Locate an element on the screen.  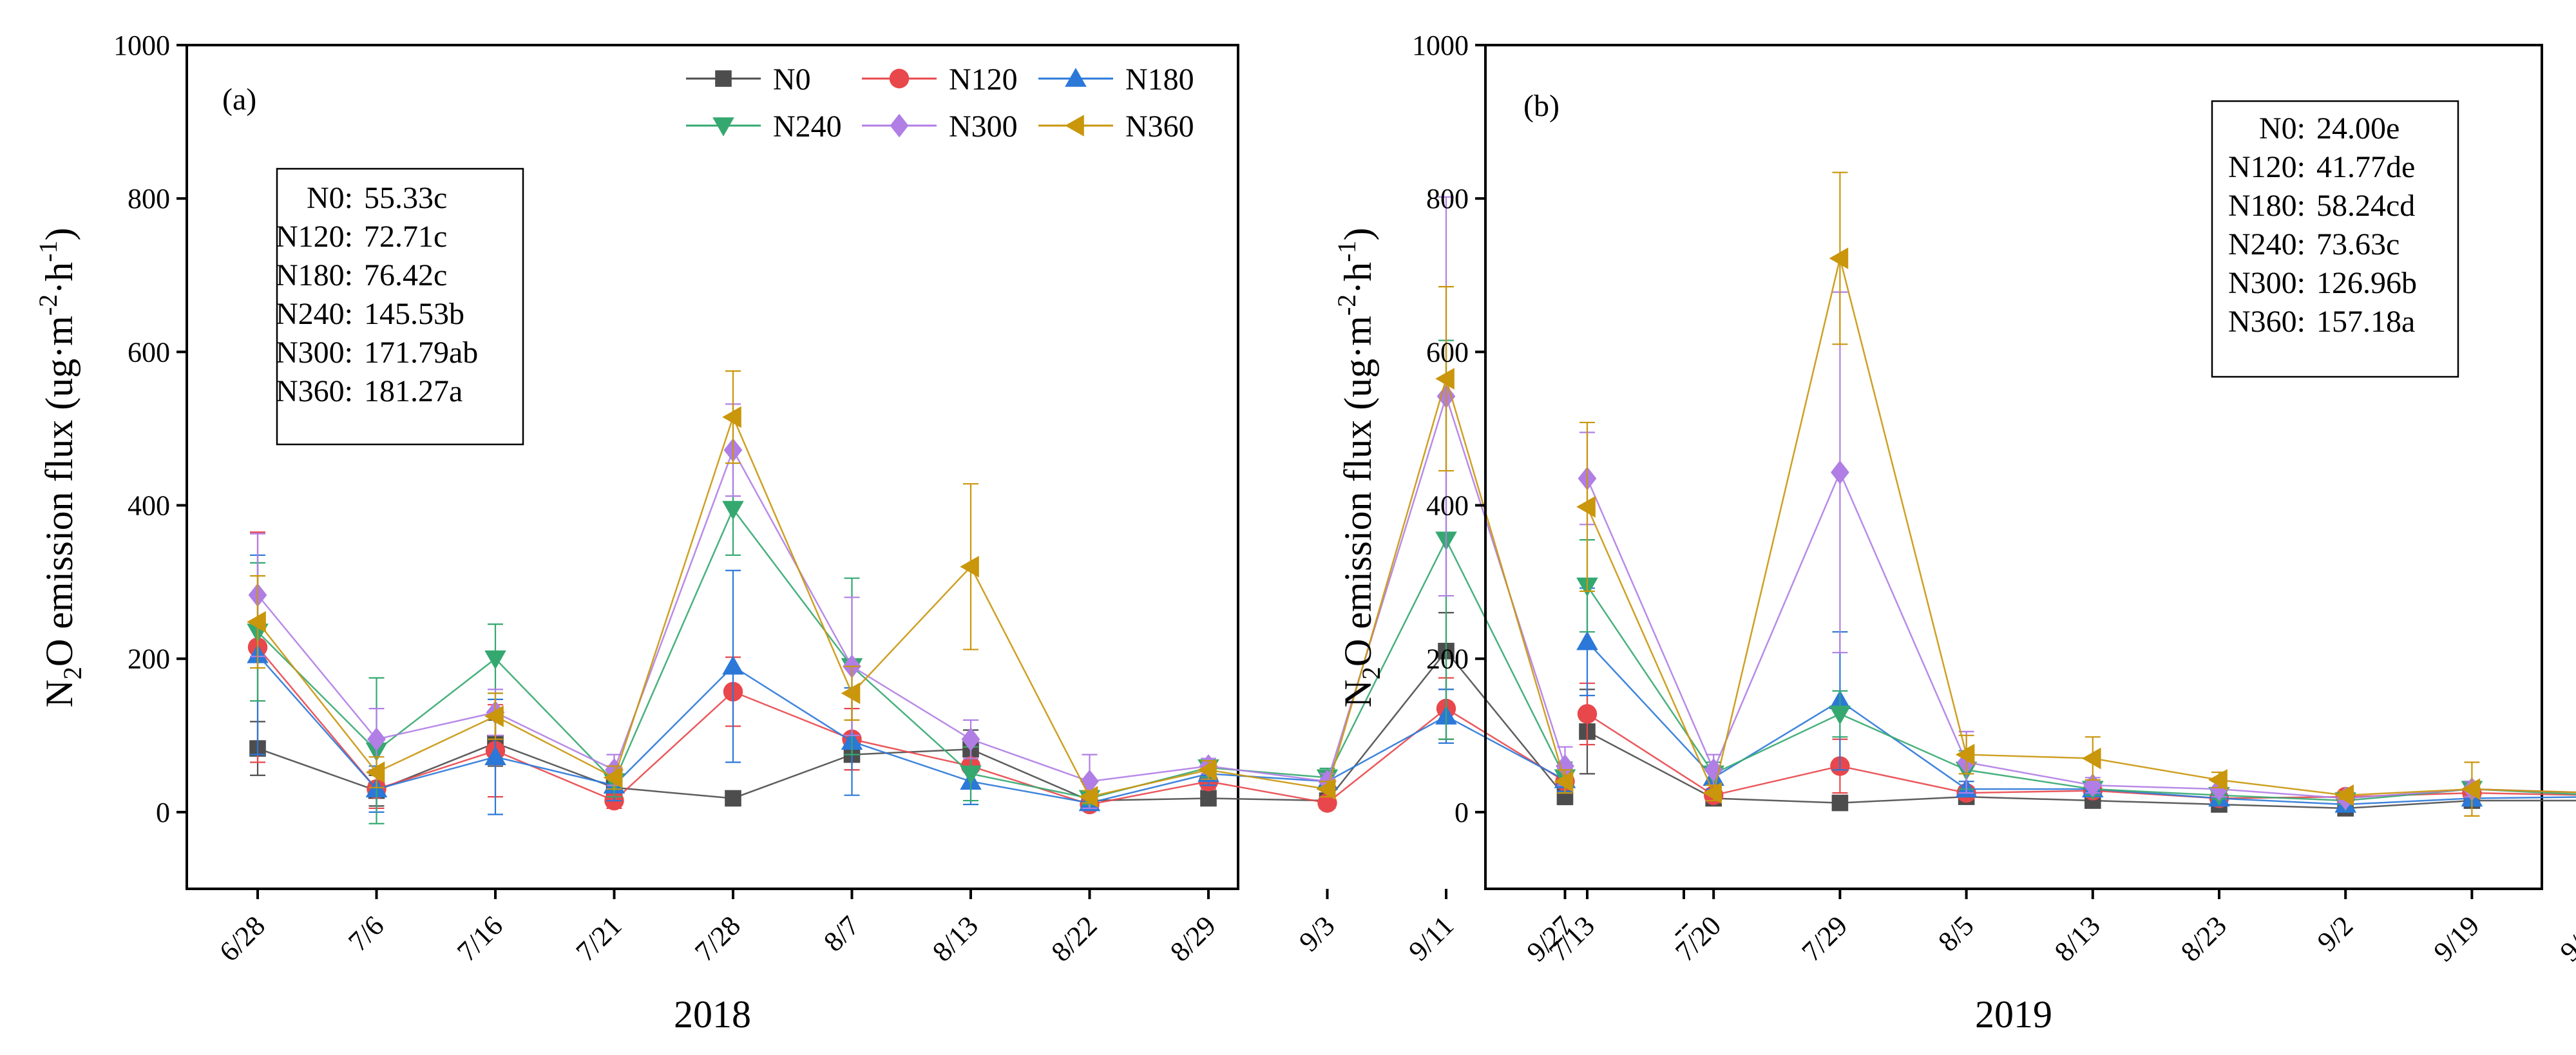
stats-value: 55.33c is located at coordinates (405, 198).